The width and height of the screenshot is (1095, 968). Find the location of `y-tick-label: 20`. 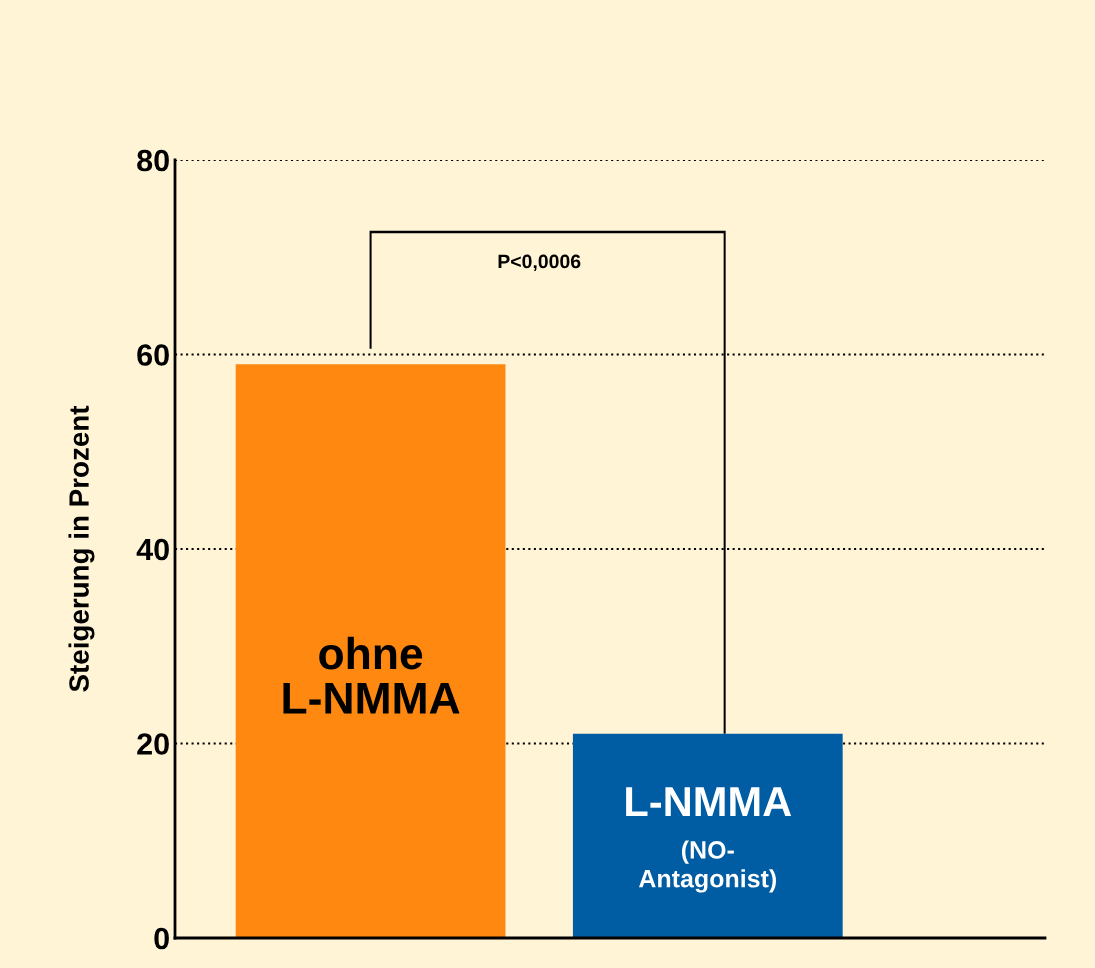

y-tick-label: 20 is located at coordinates (153, 744).